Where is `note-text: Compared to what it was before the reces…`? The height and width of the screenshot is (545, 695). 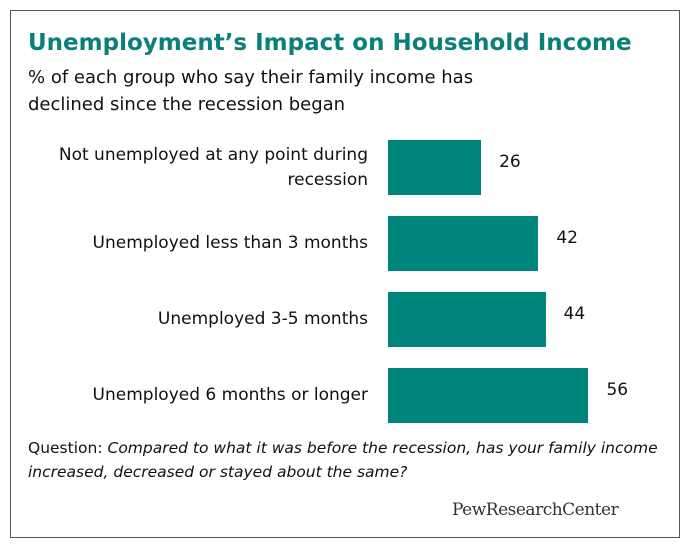
note-text: Compared to what it was before the reces… is located at coordinates (343, 460).